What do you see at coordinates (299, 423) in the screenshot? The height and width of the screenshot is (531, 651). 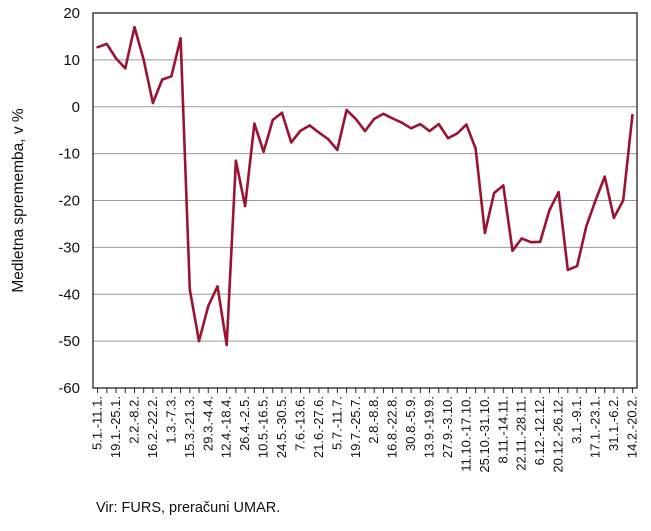 I see `x-tick-label: 7.6.-13.6.` at bounding box center [299, 423].